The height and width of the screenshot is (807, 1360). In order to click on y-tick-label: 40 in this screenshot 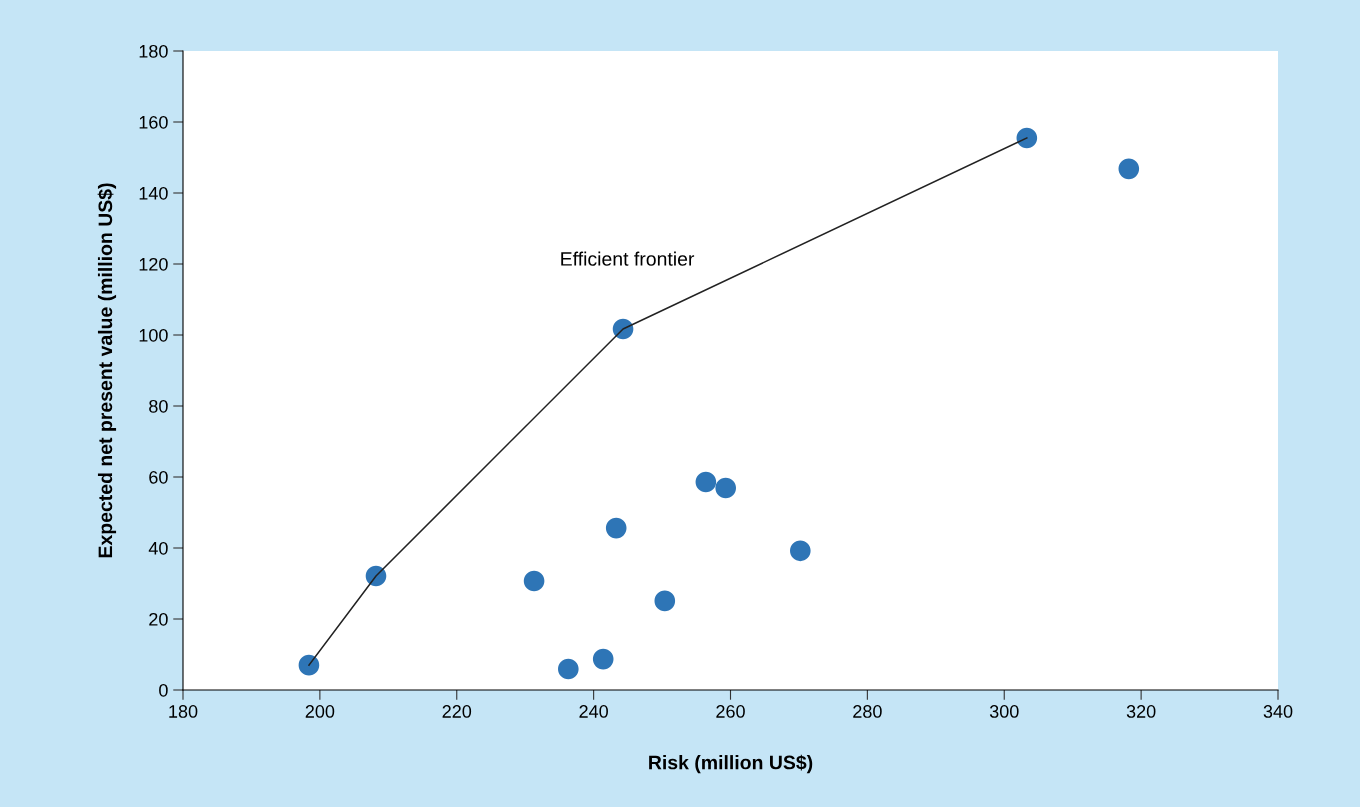, I will do `click(158, 548)`.